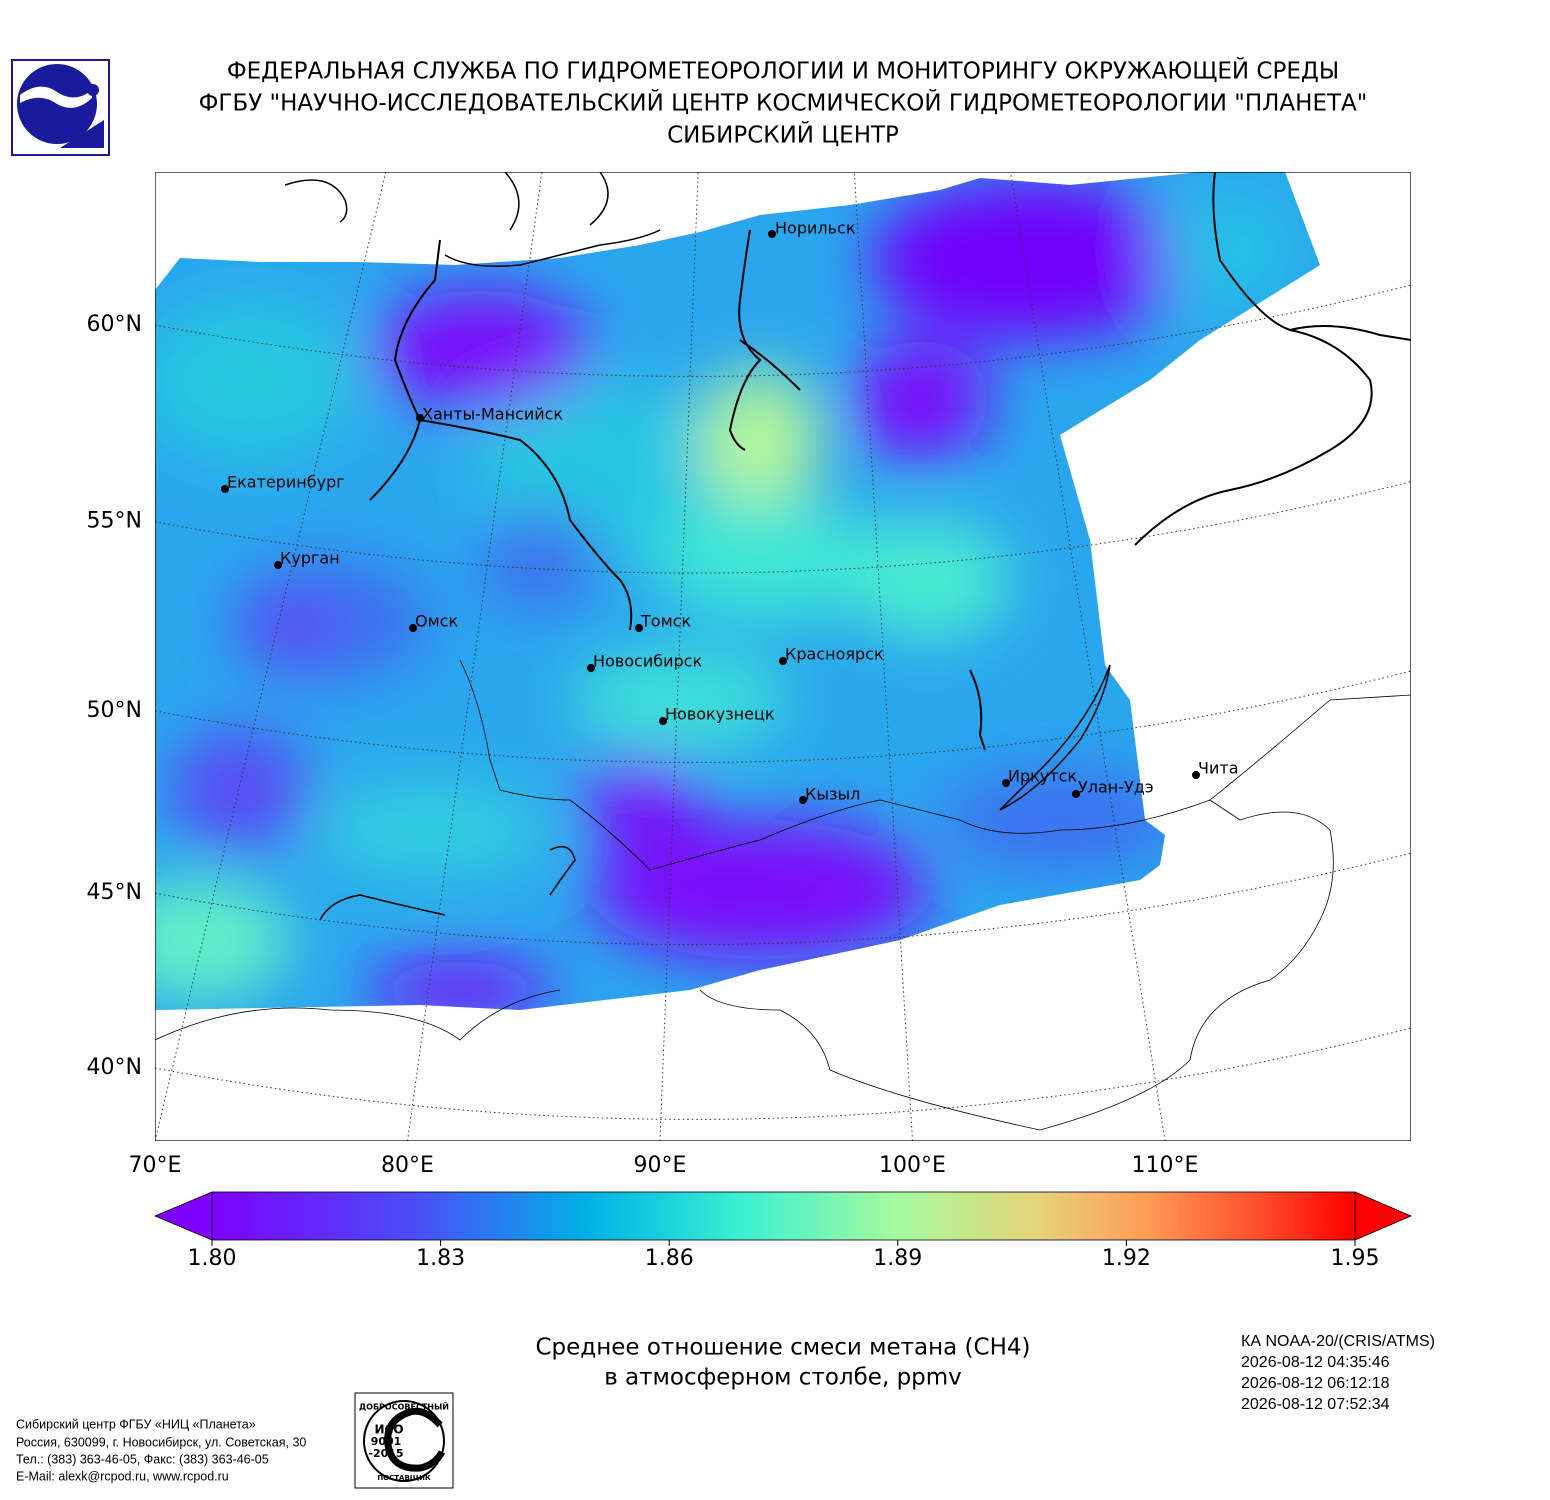 The height and width of the screenshot is (1500, 1550). What do you see at coordinates (114, 521) in the screenshot?
I see `lat-tick-label: 55°N` at bounding box center [114, 521].